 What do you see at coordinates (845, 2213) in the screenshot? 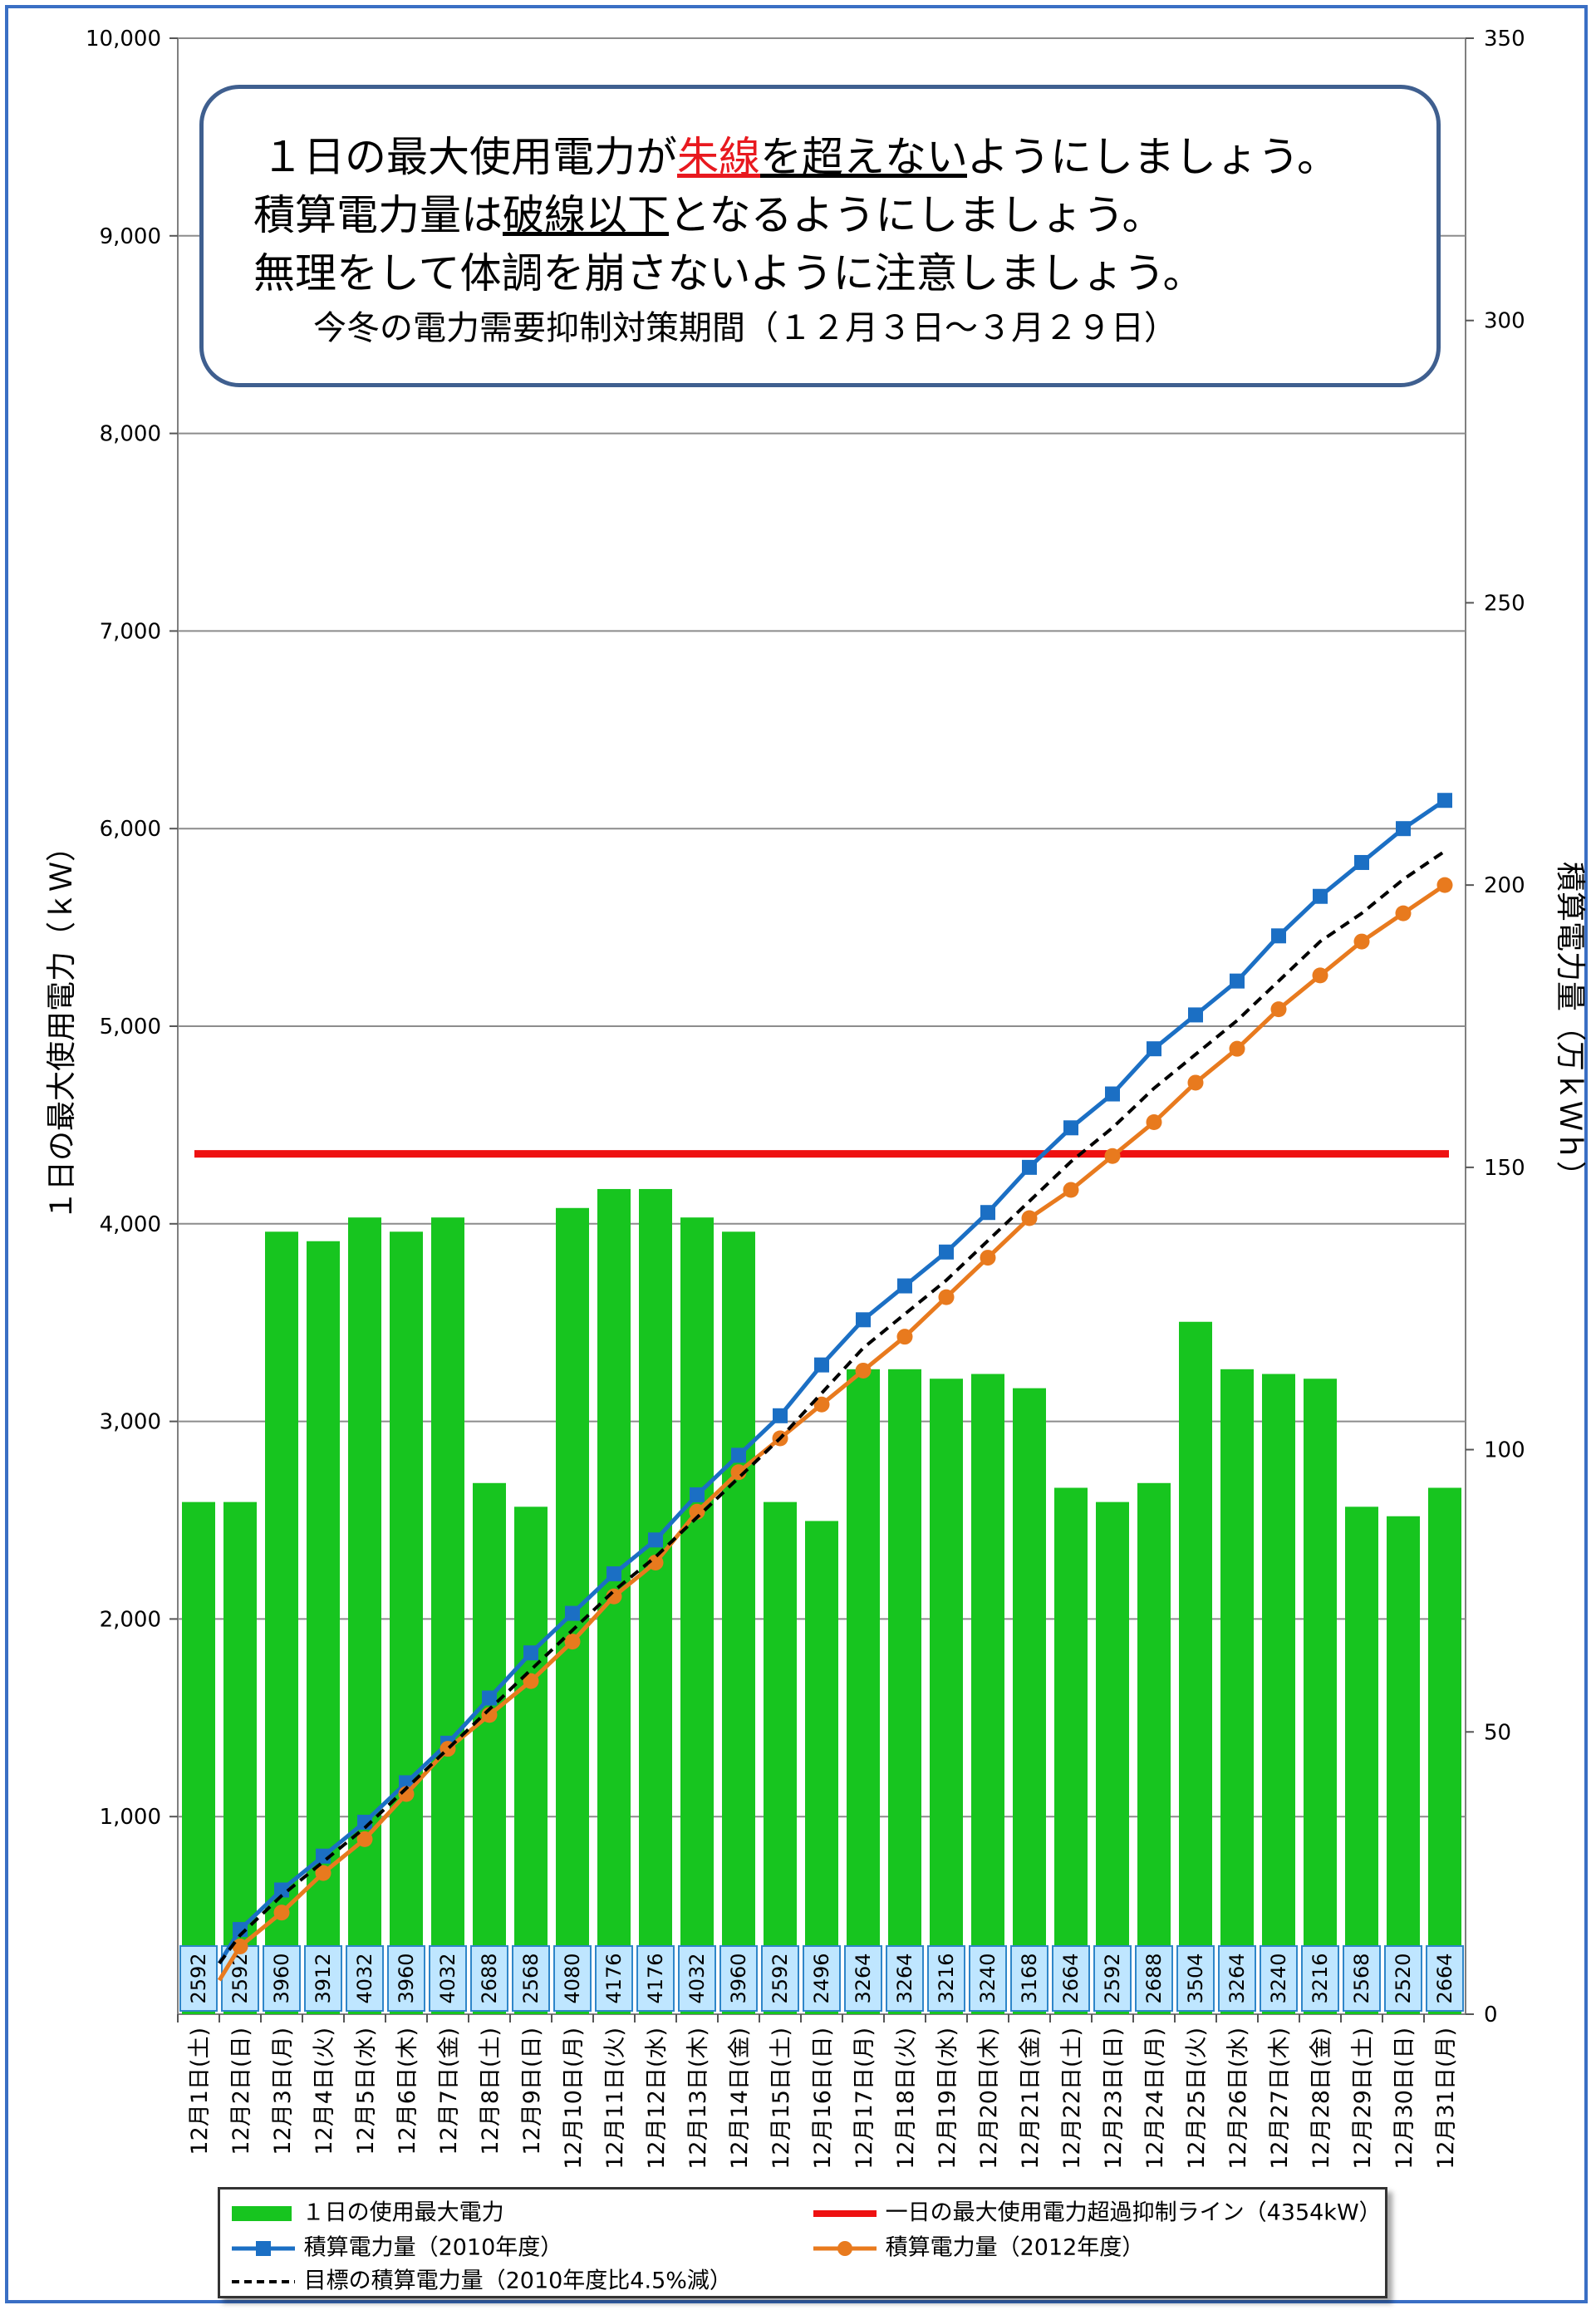
I see `legend-limit-swatch` at bounding box center [845, 2213].